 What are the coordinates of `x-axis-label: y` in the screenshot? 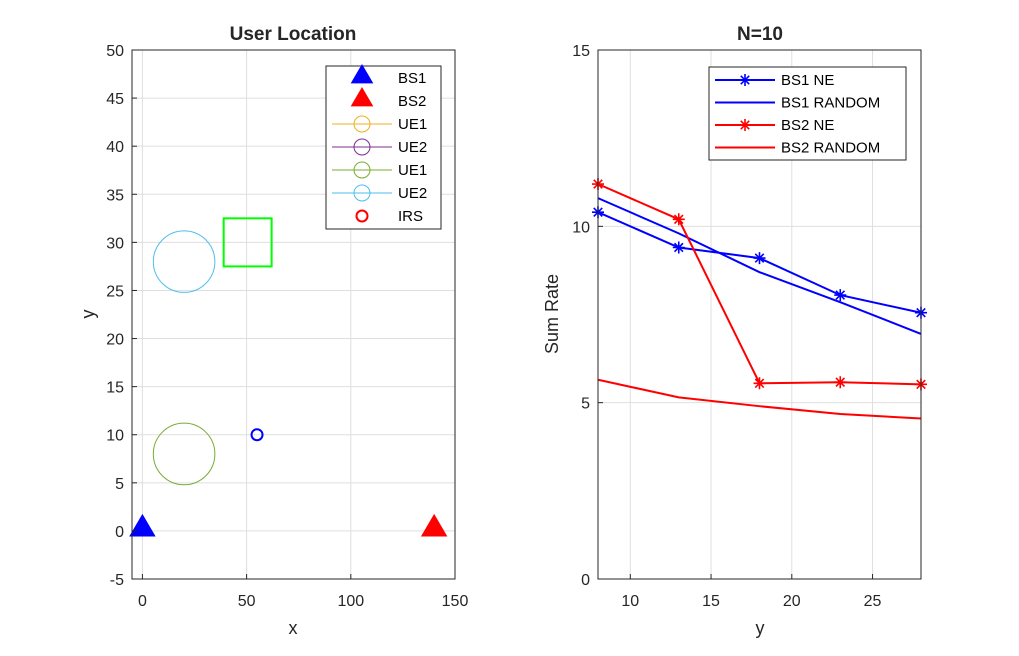 It's located at (760, 628).